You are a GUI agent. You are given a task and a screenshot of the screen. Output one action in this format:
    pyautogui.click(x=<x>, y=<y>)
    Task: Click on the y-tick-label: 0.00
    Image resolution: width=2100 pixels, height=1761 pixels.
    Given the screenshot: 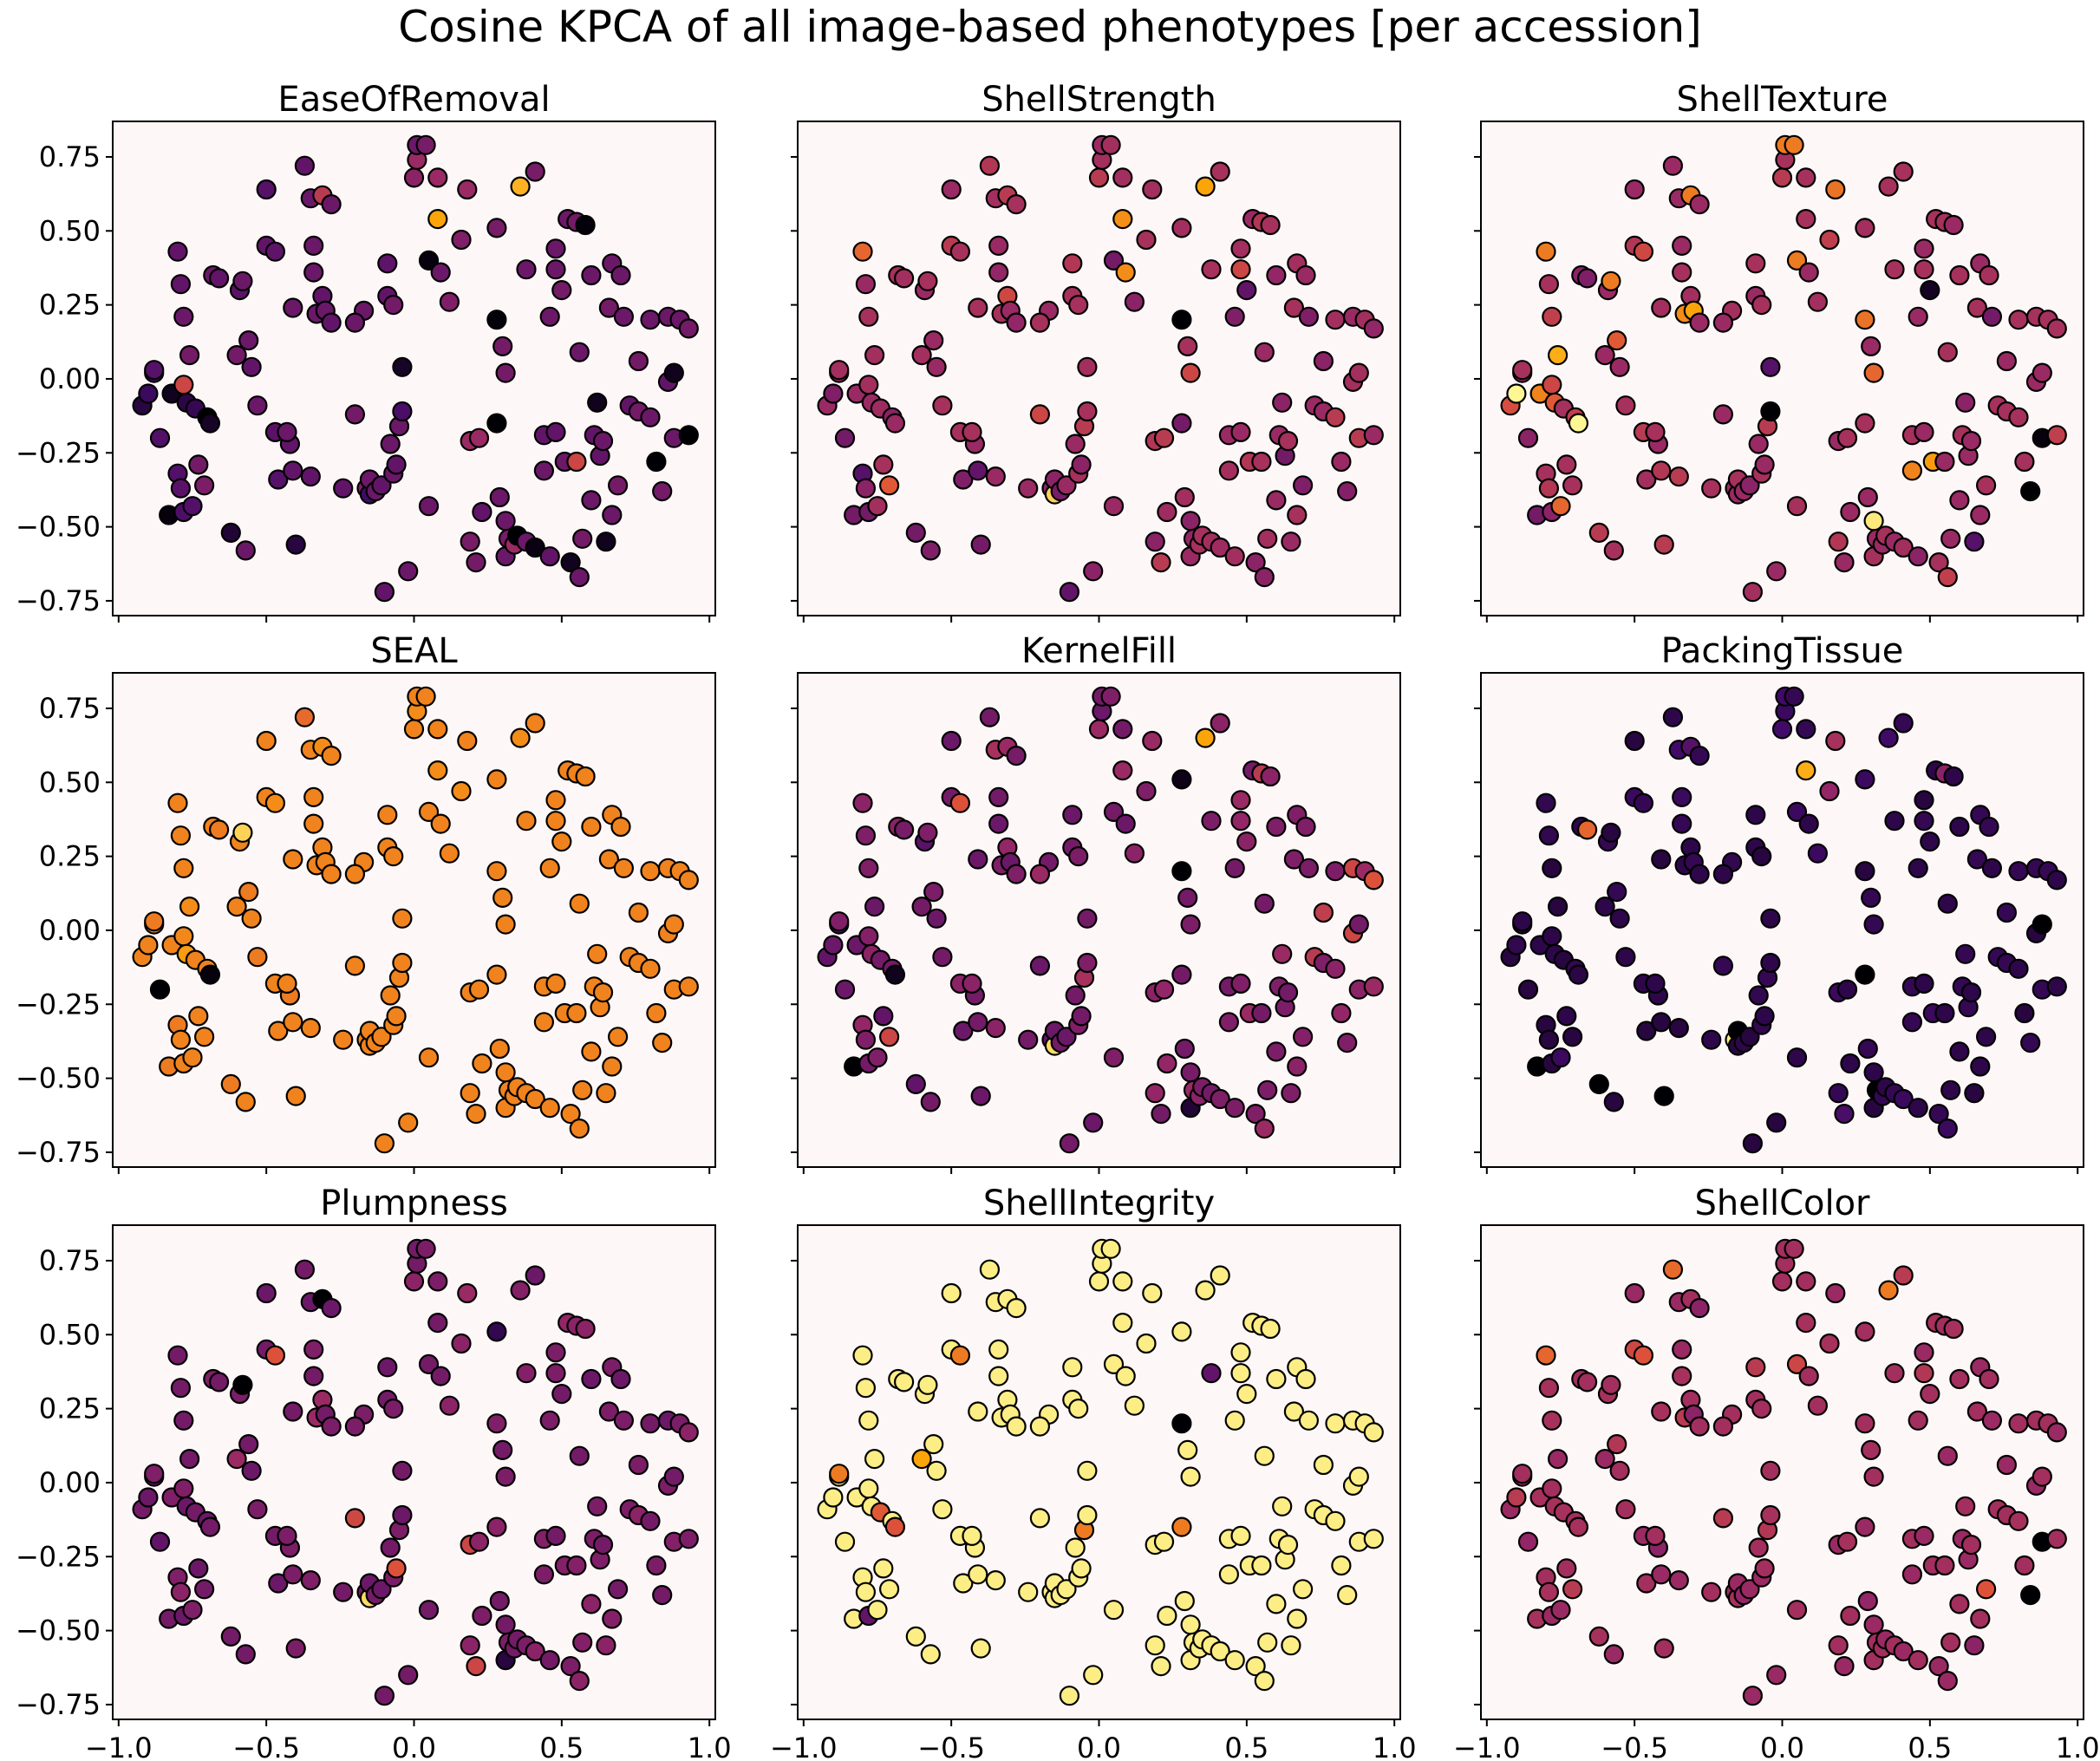 What is the action you would take?
    pyautogui.click(x=70, y=930)
    